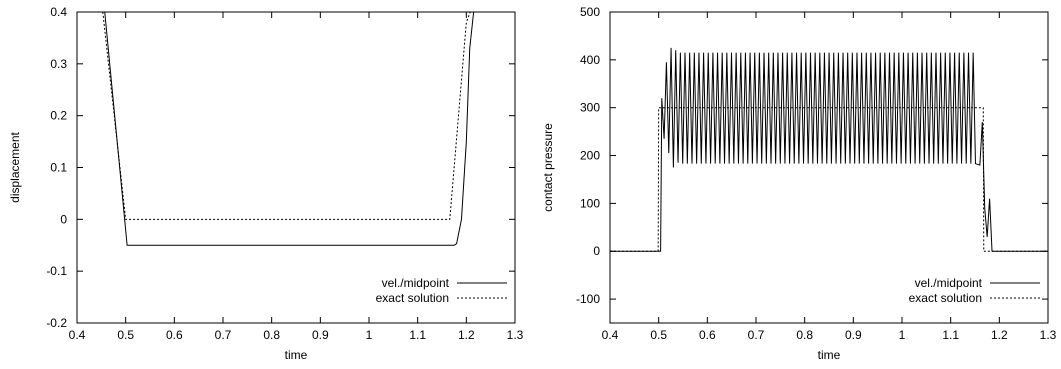  What do you see at coordinates (296, 355) in the screenshot?
I see `chart0-x-axis-label: time` at bounding box center [296, 355].